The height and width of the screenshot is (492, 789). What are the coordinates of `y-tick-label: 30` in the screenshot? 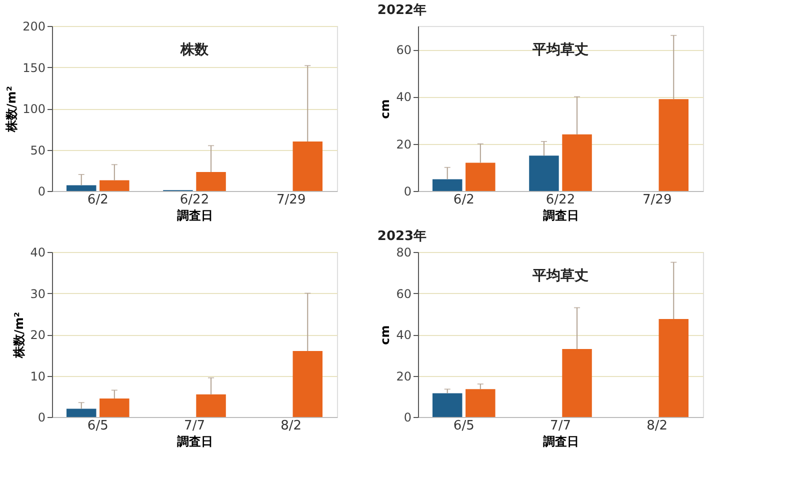 It's located at (38, 293).